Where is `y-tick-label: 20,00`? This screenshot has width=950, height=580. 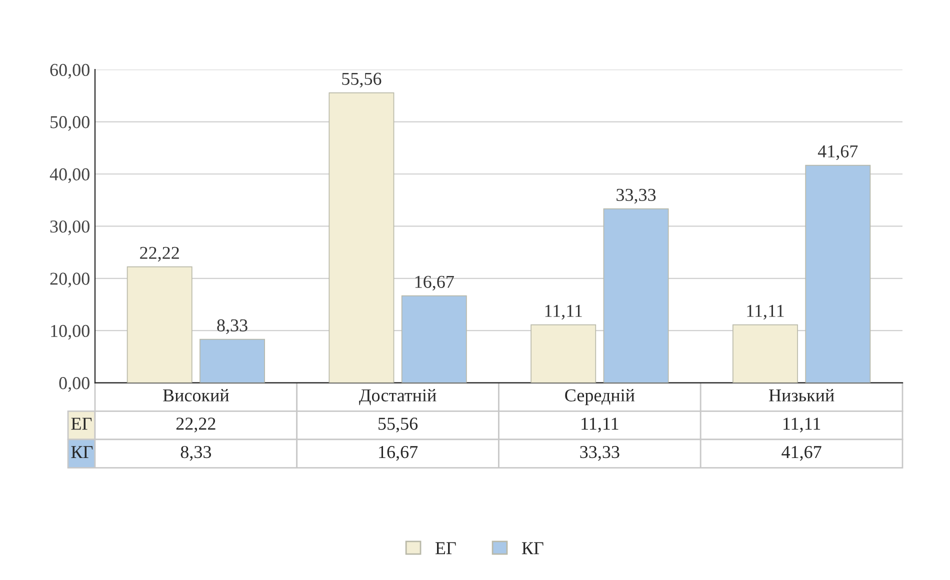
y-tick-label: 20,00 is located at coordinates (70, 280).